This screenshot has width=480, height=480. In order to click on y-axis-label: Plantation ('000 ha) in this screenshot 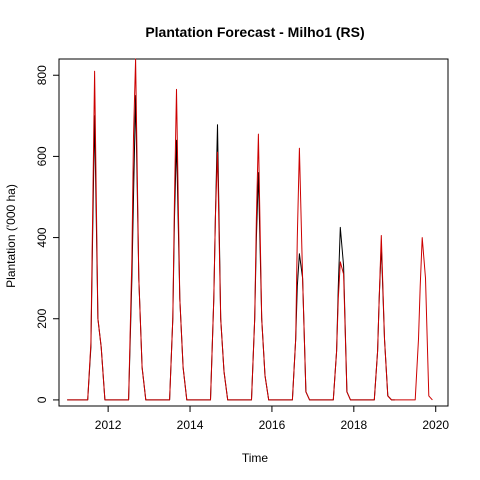, I will do `click(11, 236)`.